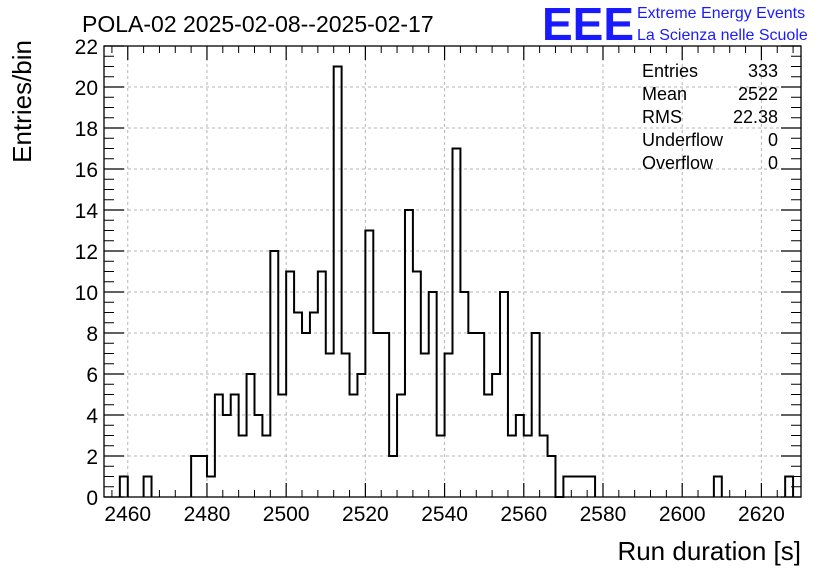 The image size is (836, 572). Describe the element at coordinates (22, 101) in the screenshot. I see `y-axis-title: Entries/bin` at that location.